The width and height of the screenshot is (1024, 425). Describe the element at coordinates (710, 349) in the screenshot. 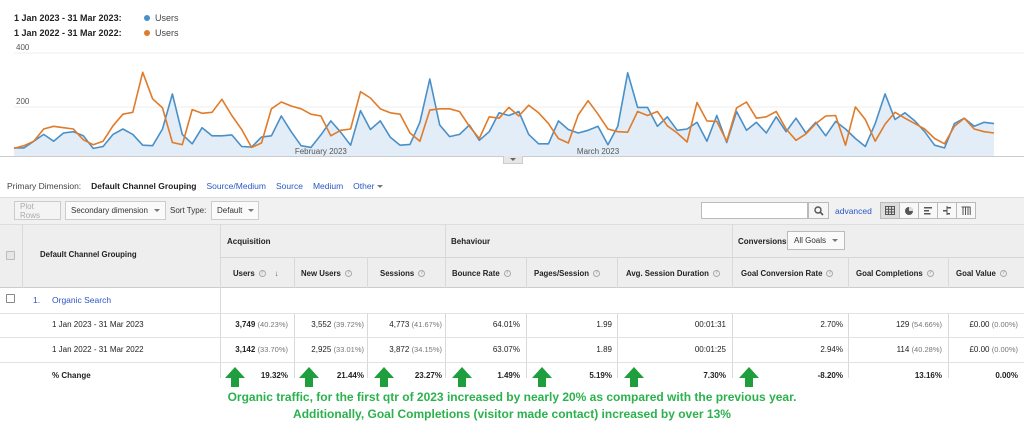

I see `avg-duration-2022: 00:01:25` at that location.